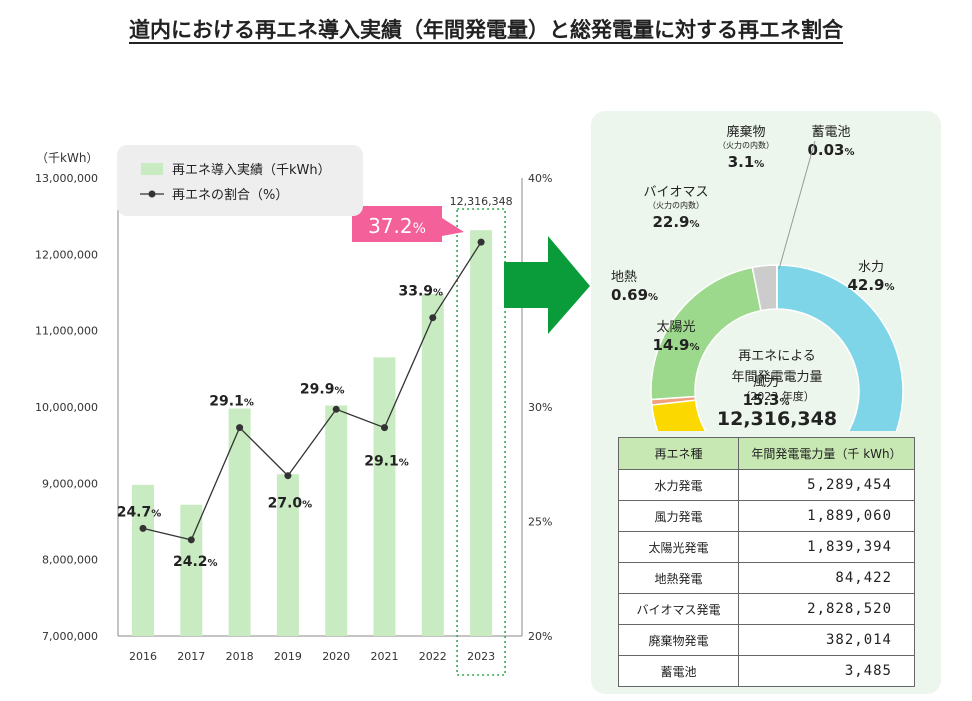 Image resolution: width=972 pixels, height=701 pixels. What do you see at coordinates (865, 285) in the screenshot?
I see `slice-value: 42.9` at bounding box center [865, 285].